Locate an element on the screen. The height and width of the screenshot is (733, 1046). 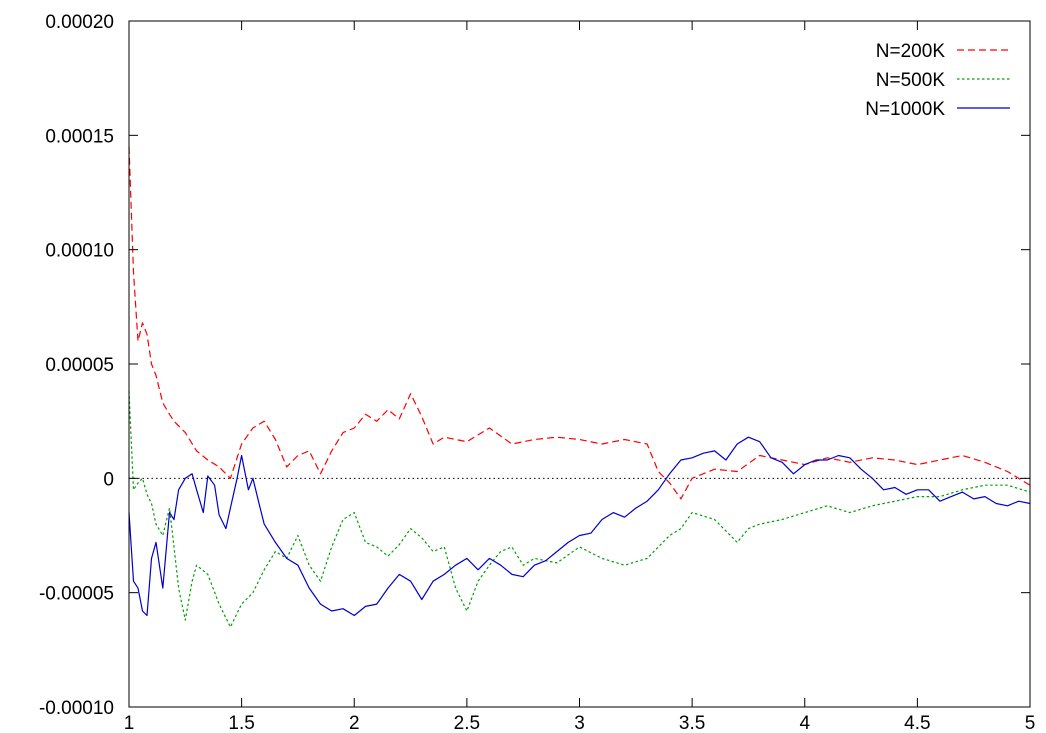
legend-label: N=500K is located at coordinates (911, 80).